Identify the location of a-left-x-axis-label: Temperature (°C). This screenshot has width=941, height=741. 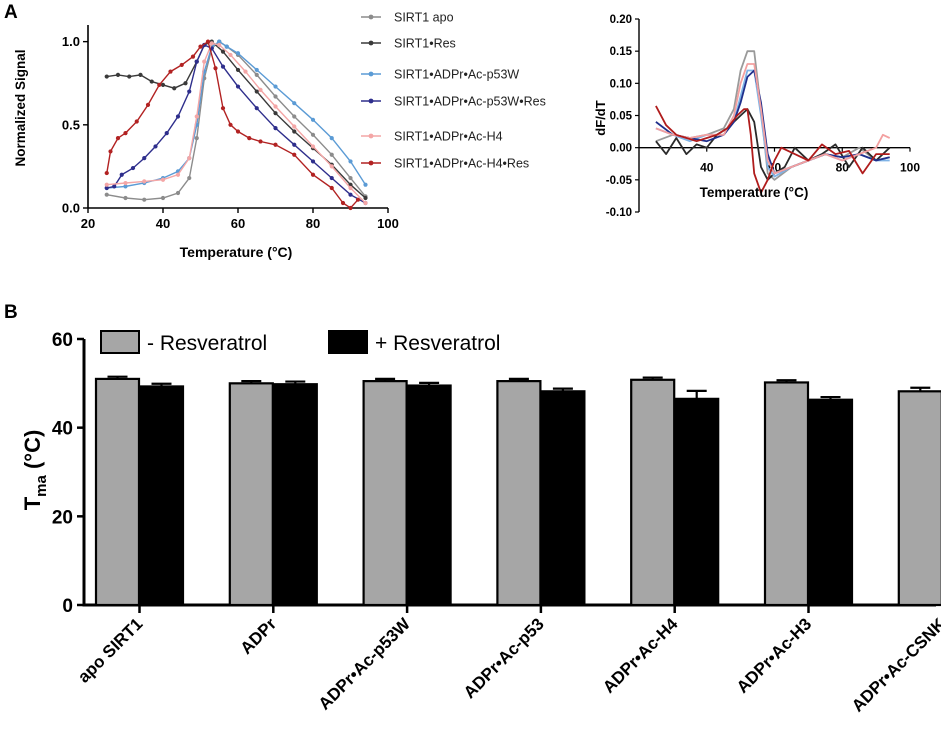
(236, 252).